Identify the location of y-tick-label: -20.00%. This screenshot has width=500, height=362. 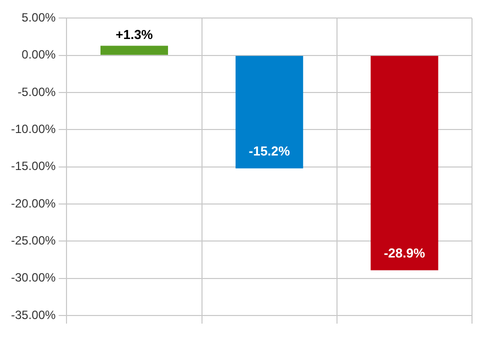
(33, 203).